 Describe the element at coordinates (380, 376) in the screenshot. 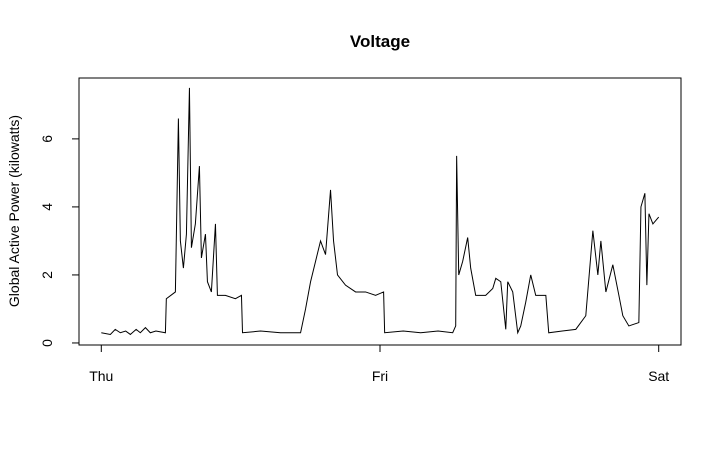

I see `x-tick-label: Fri` at that location.